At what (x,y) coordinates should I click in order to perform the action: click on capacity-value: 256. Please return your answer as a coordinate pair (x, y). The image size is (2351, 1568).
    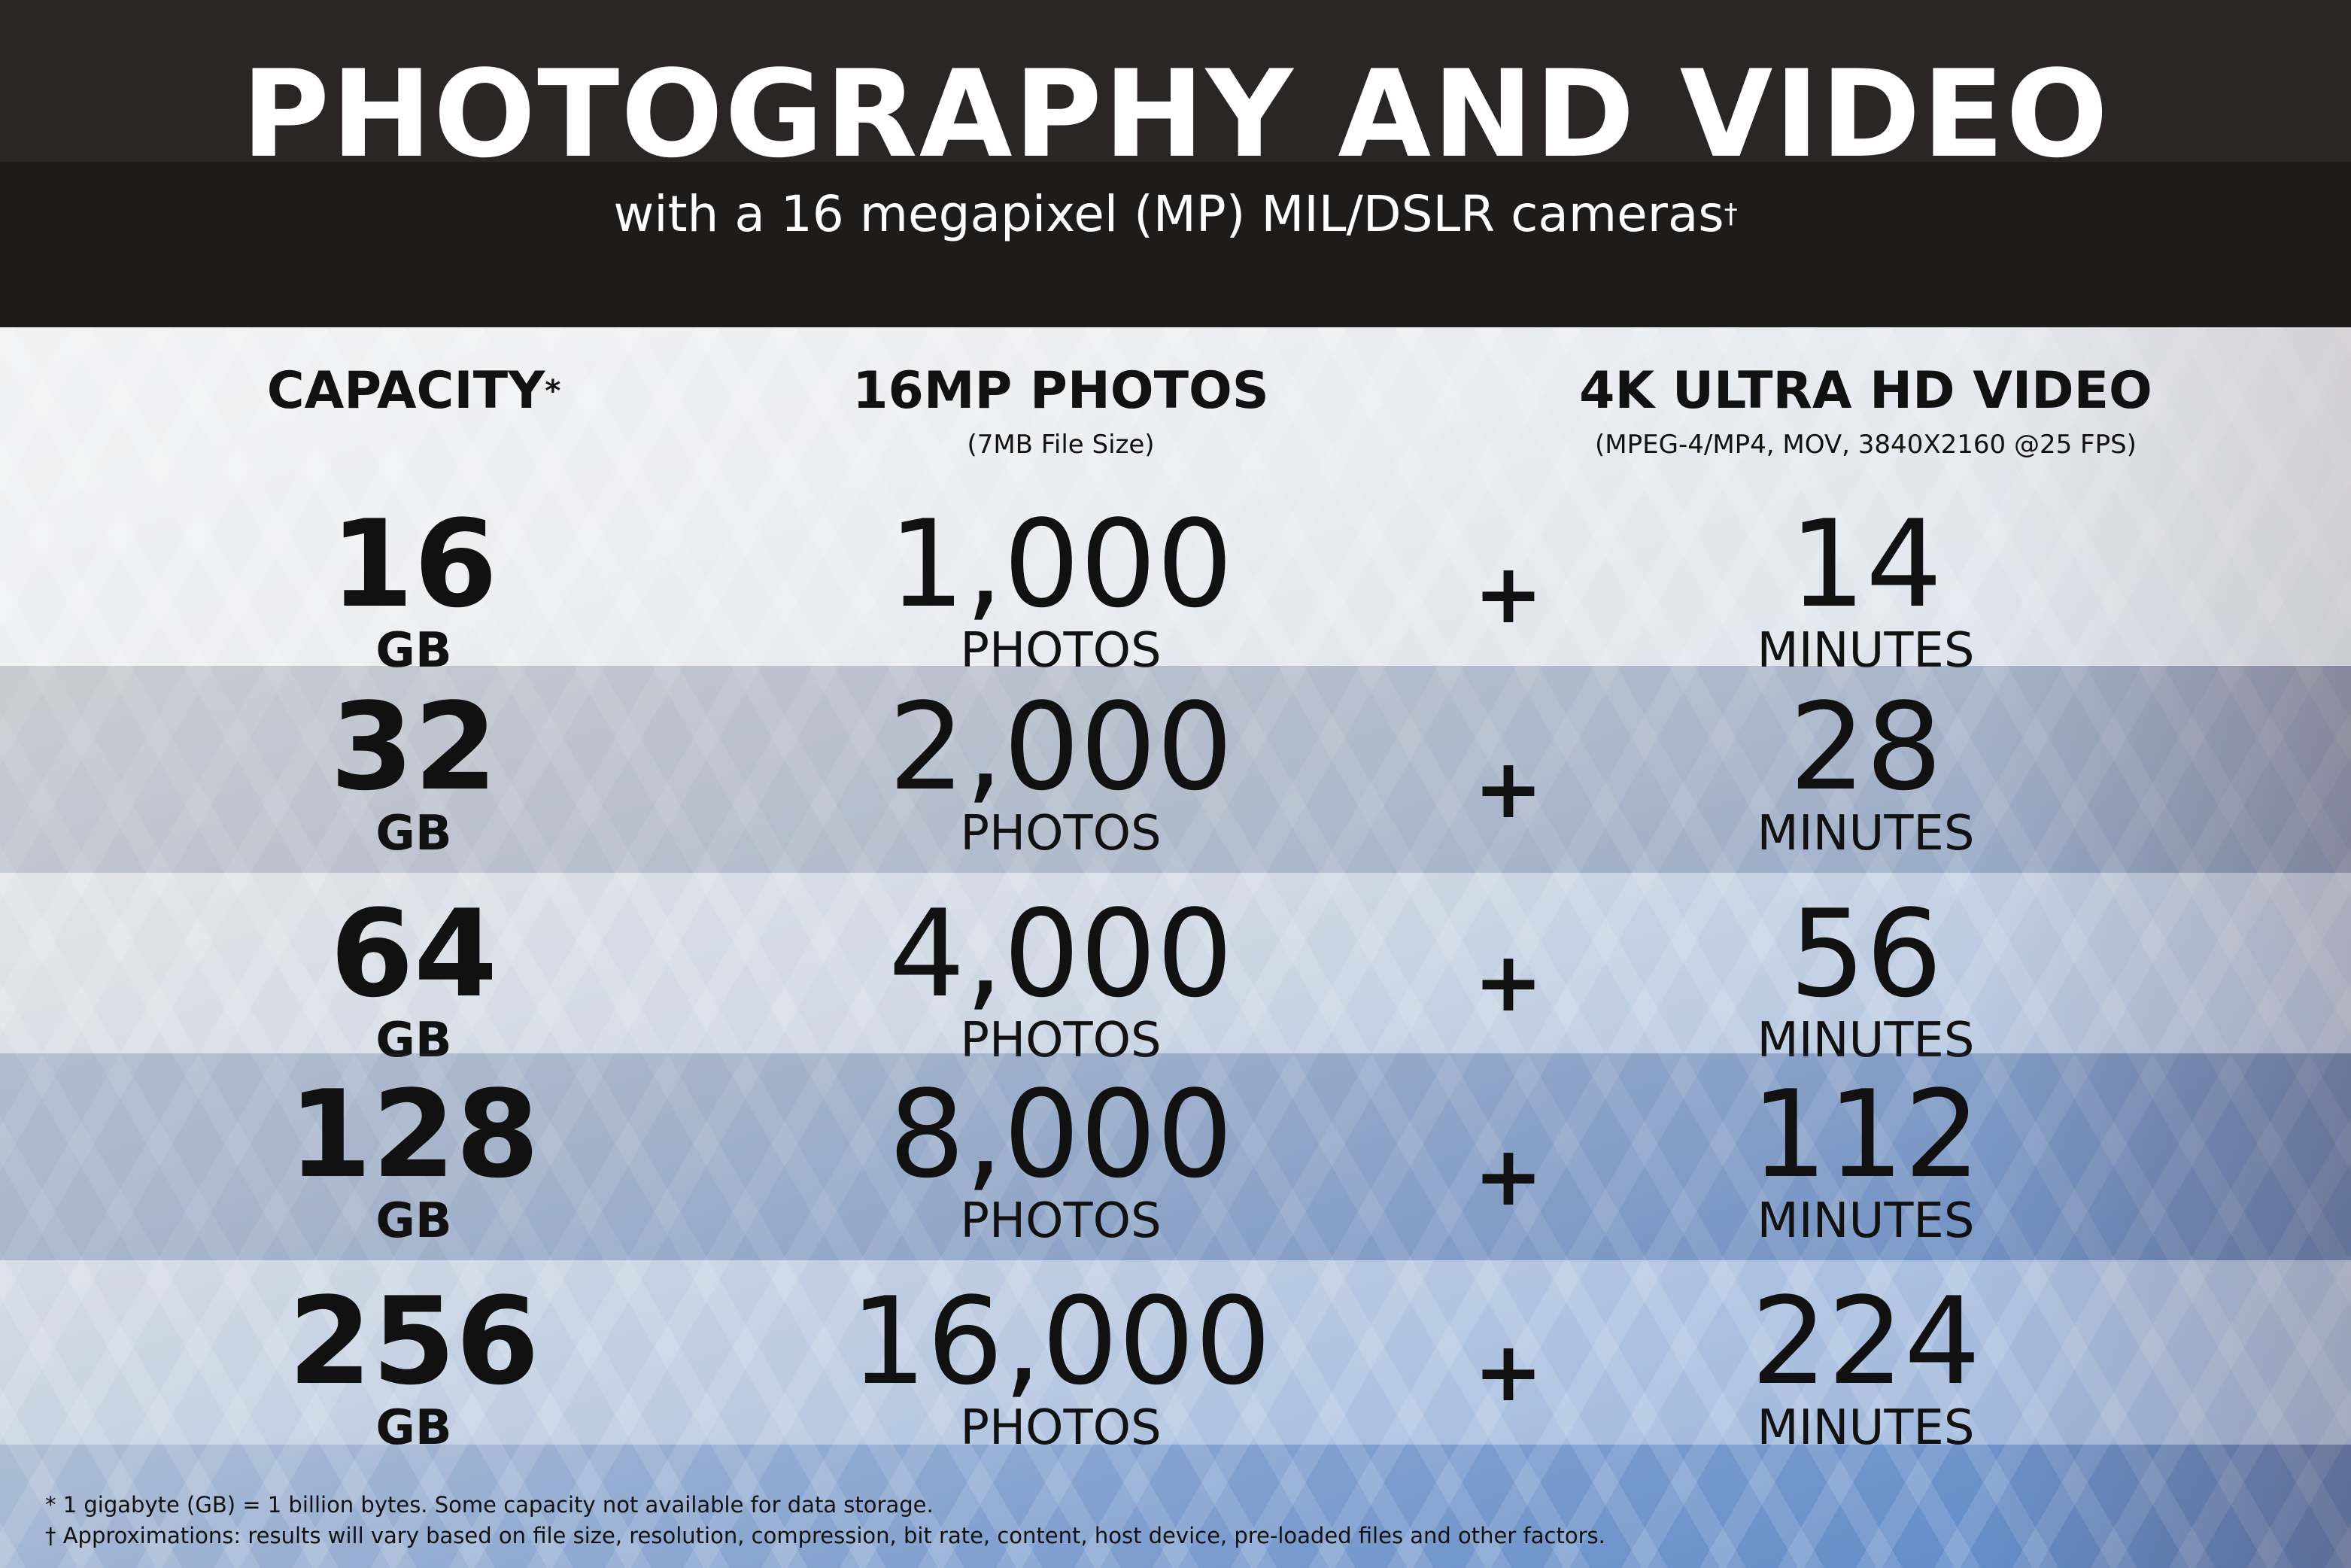
    Looking at the image, I should click on (414, 1341).